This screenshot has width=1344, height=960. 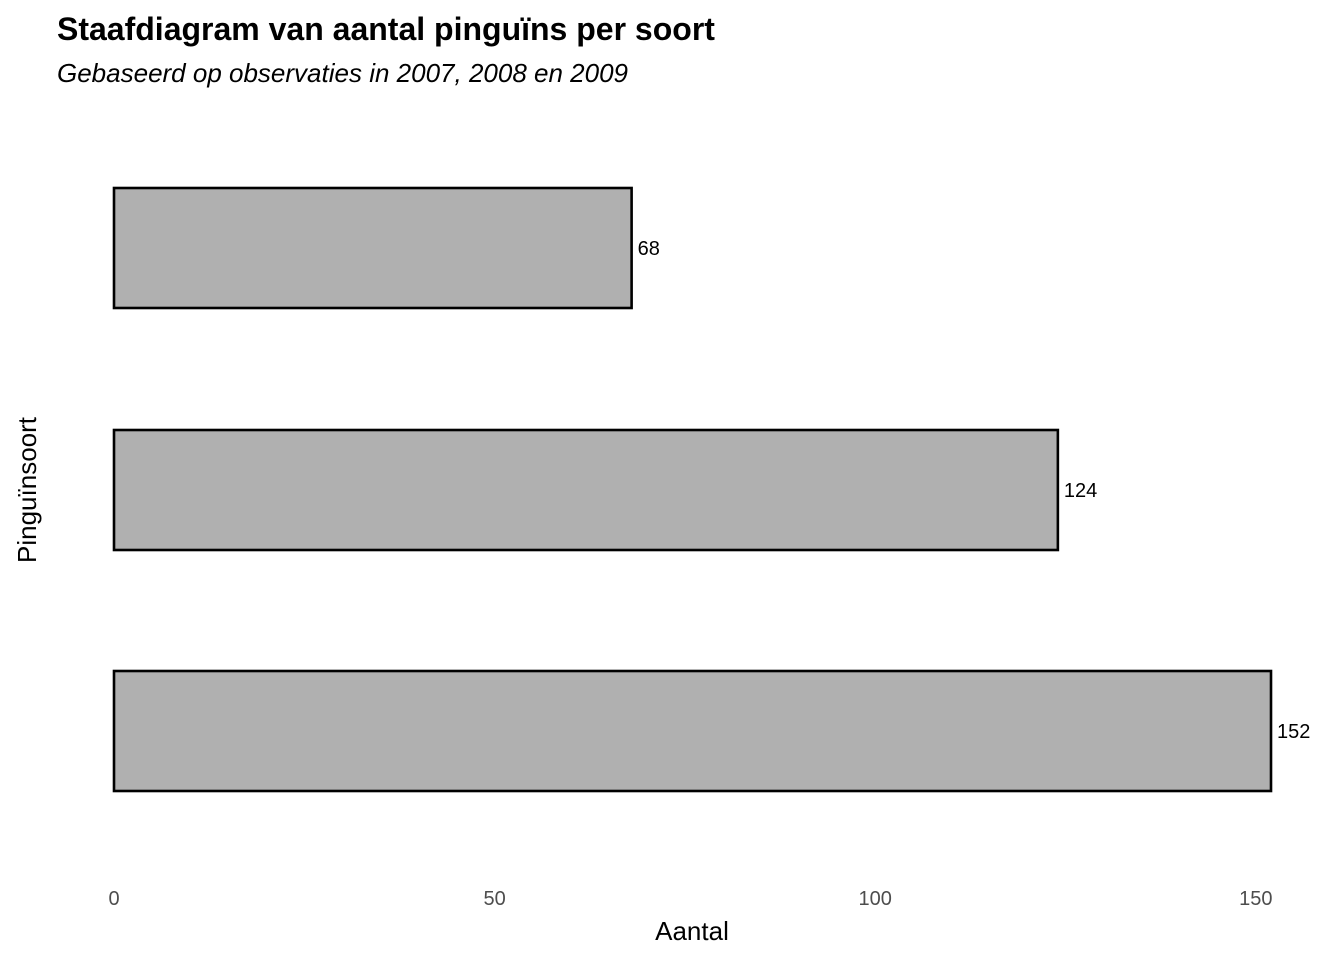 I want to click on x-tick-label-100: 100, so click(x=874, y=899).